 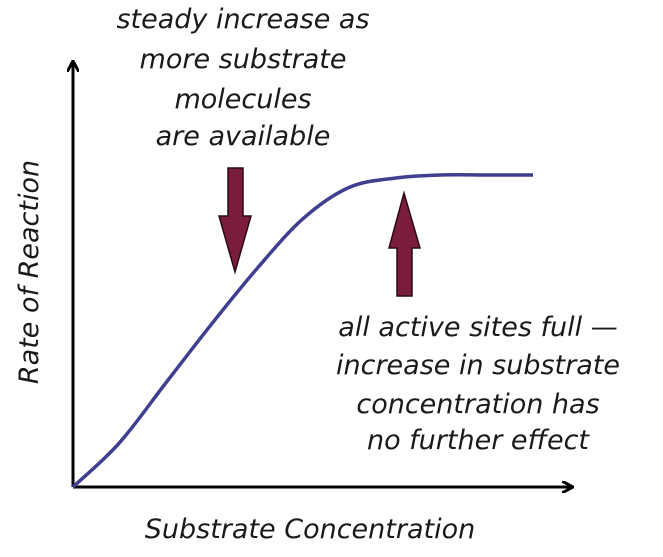 I want to click on rise-annotation-line: more substrate, so click(x=243, y=59).